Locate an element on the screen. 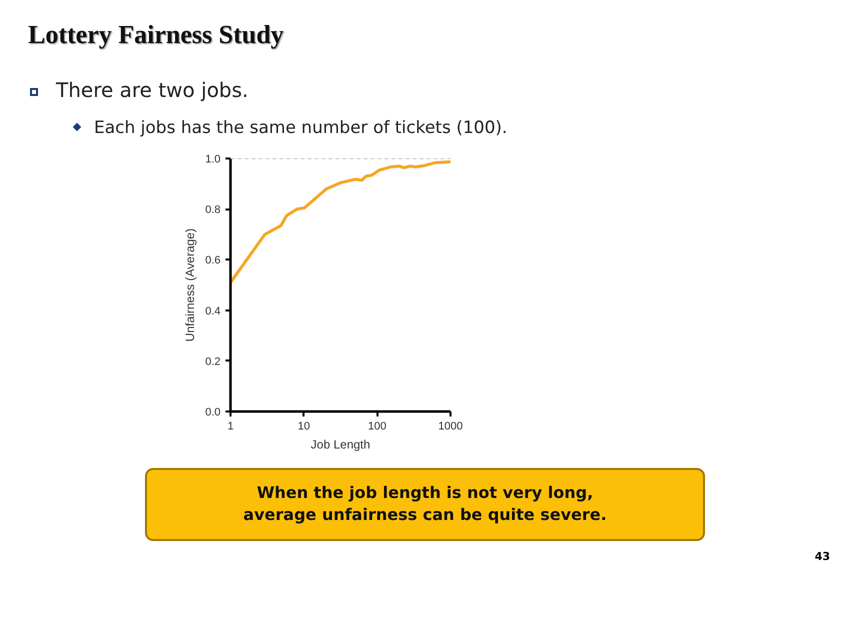 The image size is (850, 638). text: Each jobs has the same number of tickets (100). is located at coordinates (300, 128).